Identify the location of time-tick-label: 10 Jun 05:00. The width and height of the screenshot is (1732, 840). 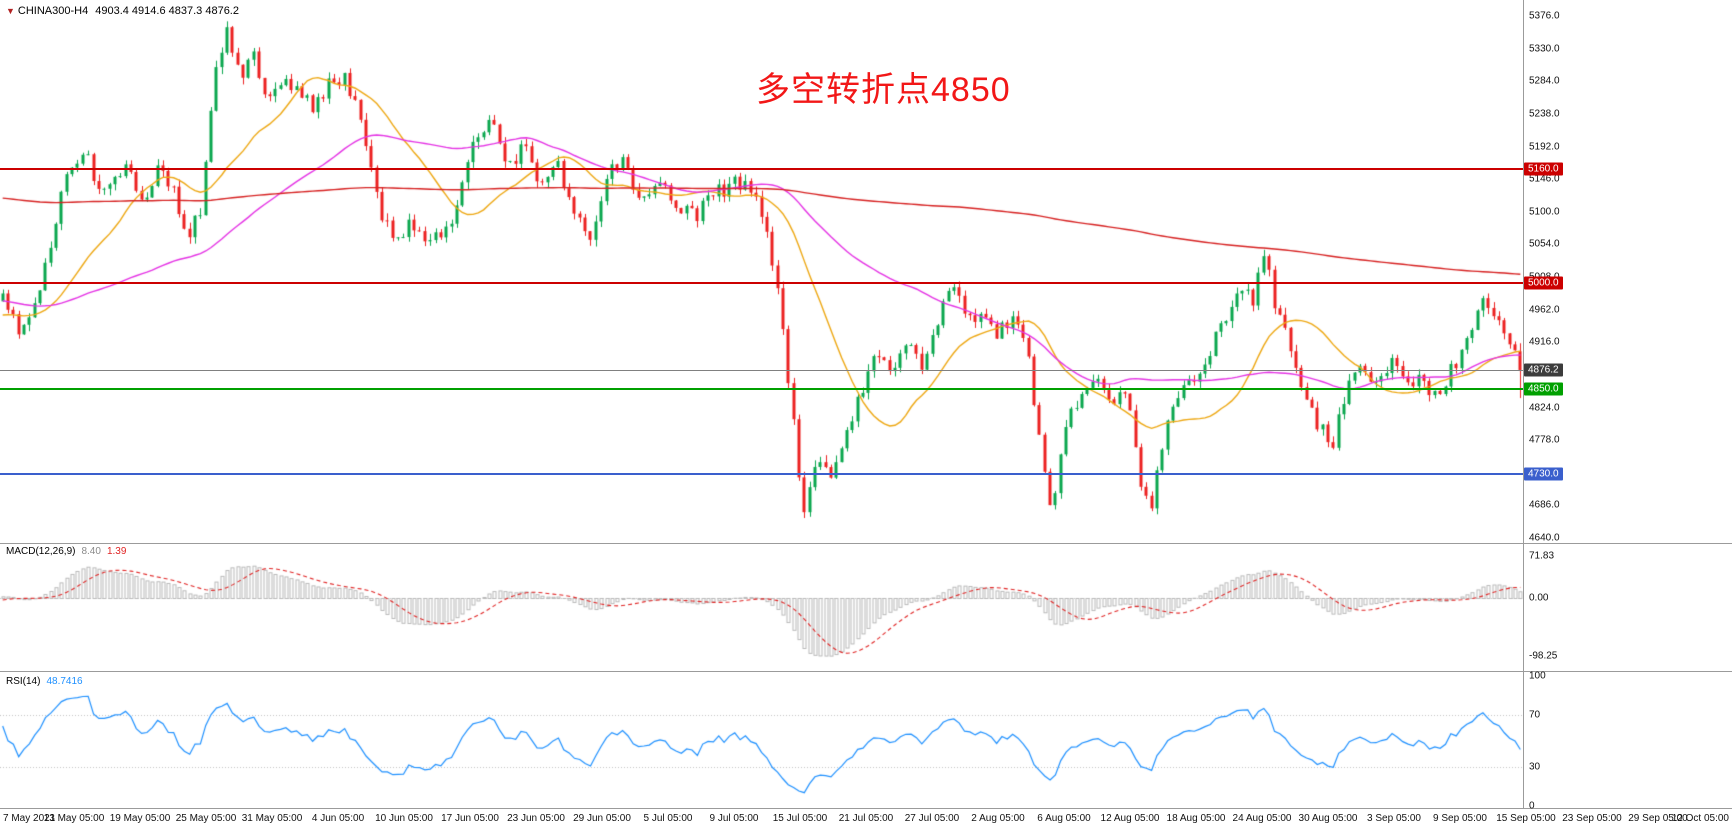
(404, 818).